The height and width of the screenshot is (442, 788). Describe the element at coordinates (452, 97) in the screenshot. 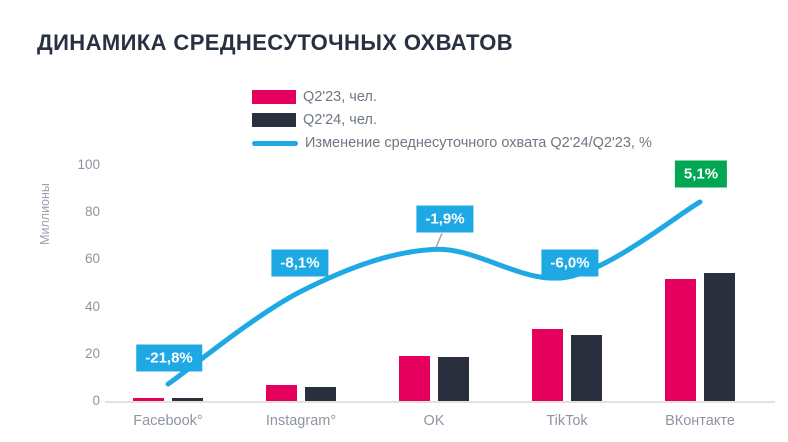

I see `legend-item-q223: Q2'23, чел.` at that location.